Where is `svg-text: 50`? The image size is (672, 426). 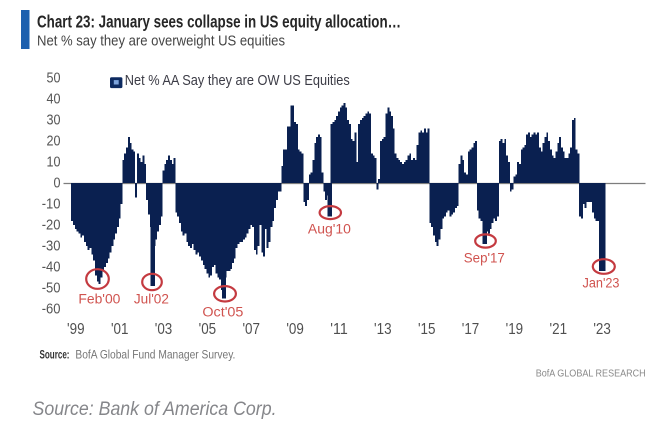 svg-text: 50 is located at coordinates (54, 78).